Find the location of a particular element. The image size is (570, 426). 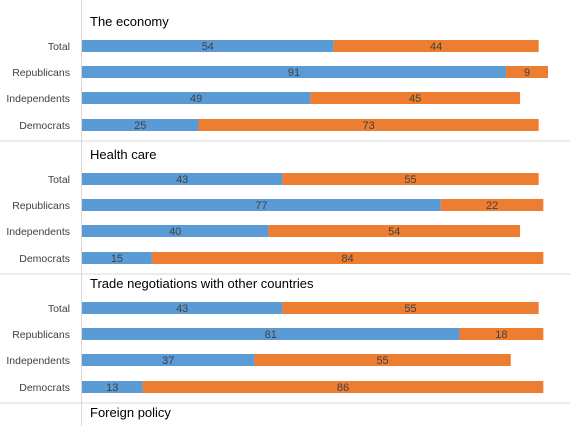

data-label: 91 is located at coordinates (294, 73).